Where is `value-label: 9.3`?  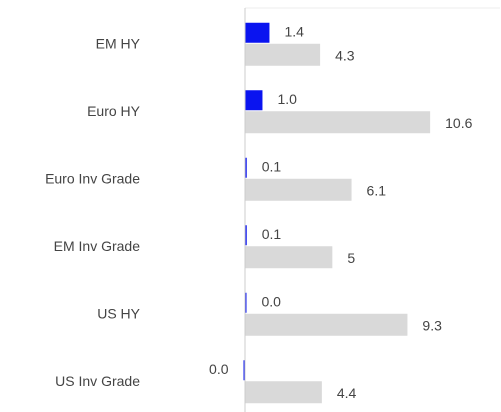
value-label: 9.3 is located at coordinates (432, 325).